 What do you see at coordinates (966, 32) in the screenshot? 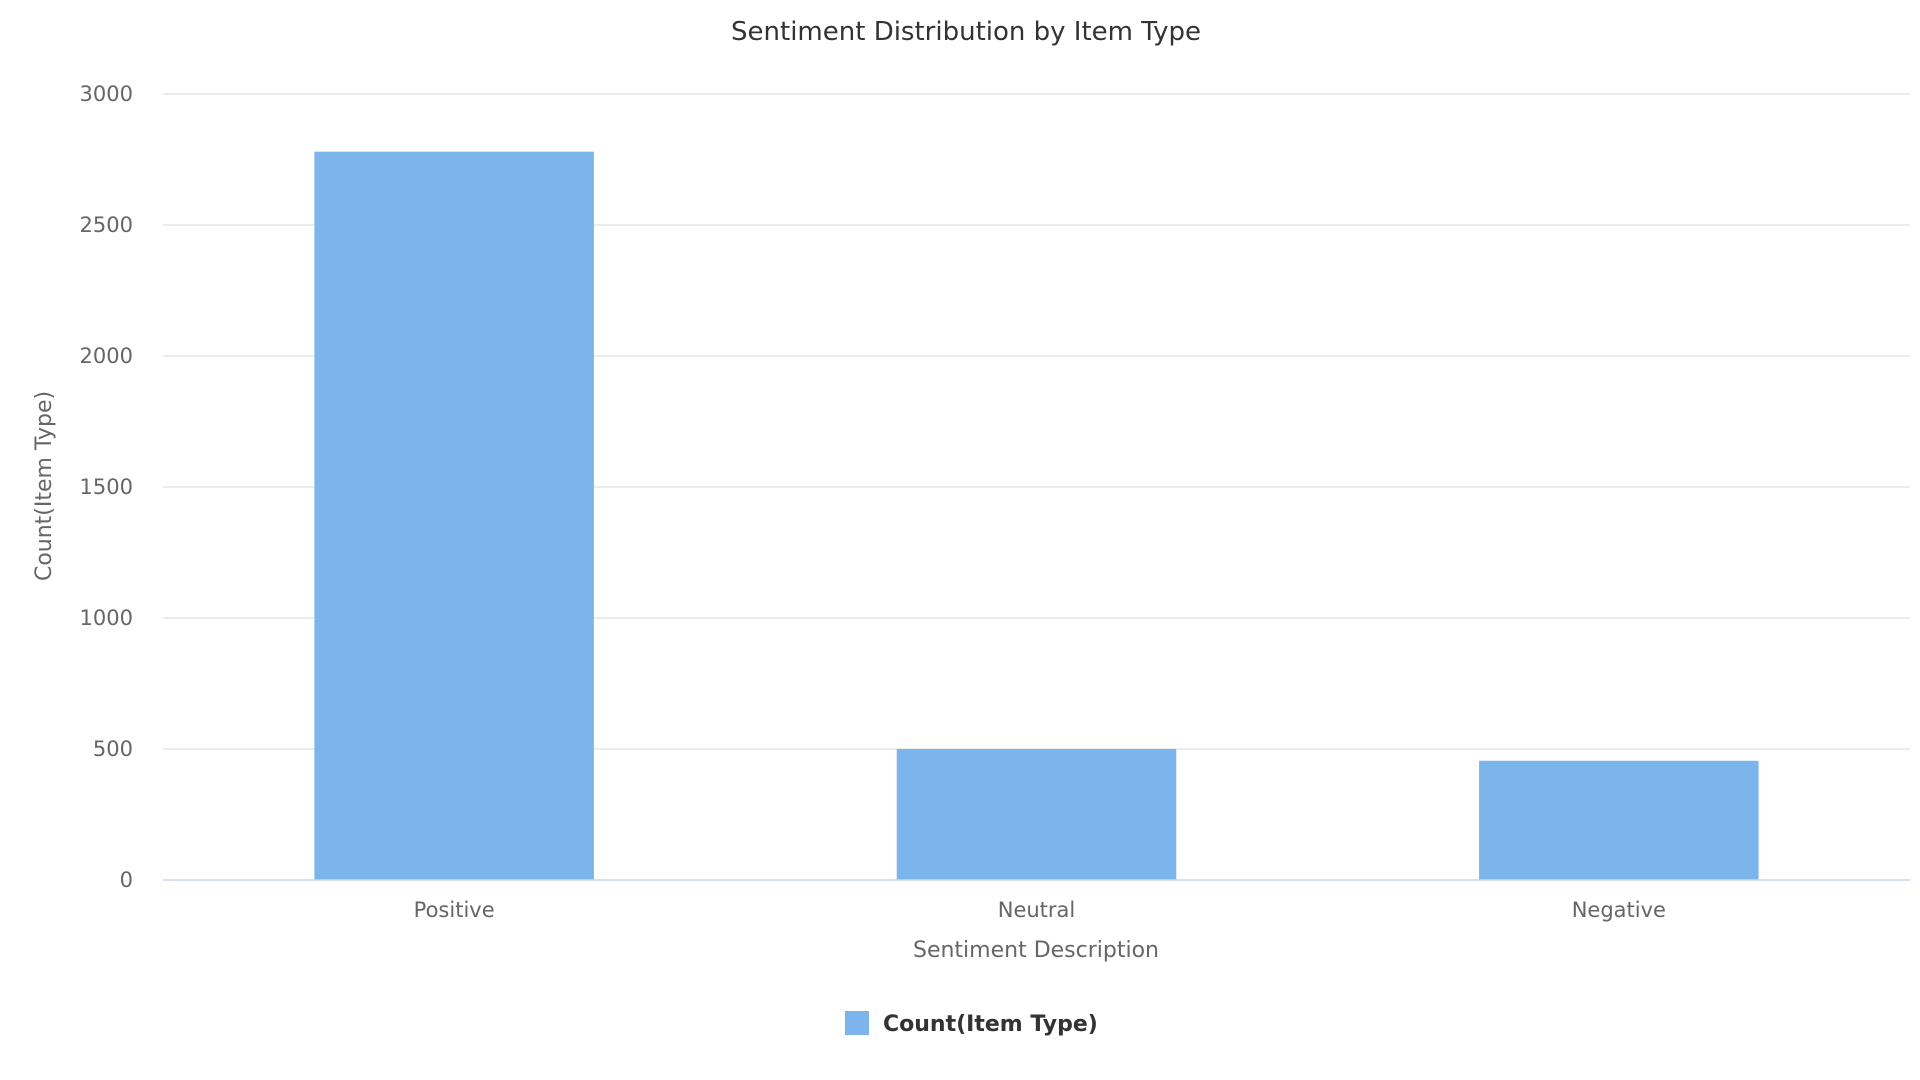
I see `chart-title: Sentiment Distribution by Item Type` at bounding box center [966, 32].